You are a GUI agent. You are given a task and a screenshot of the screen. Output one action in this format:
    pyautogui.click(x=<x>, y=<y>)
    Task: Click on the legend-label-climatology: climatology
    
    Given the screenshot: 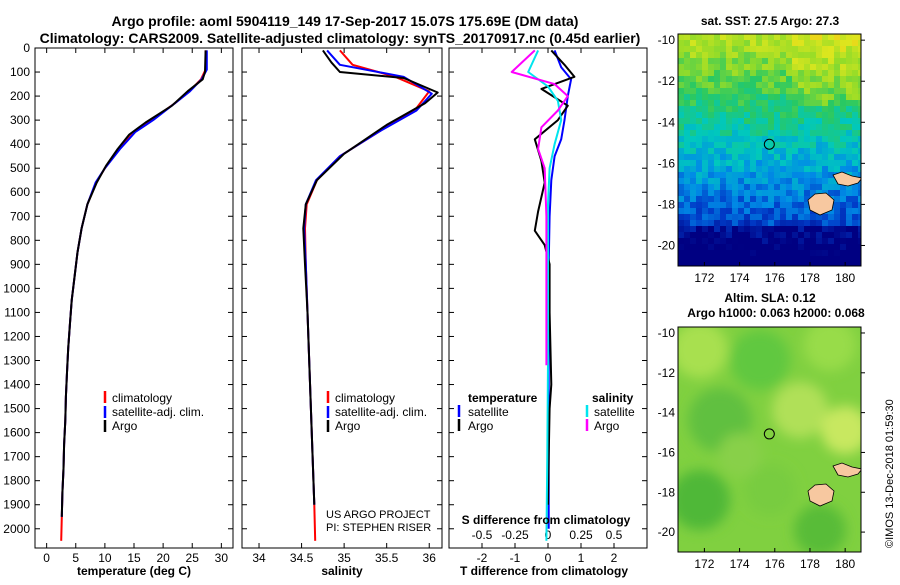 What is the action you would take?
    pyautogui.click(x=142, y=398)
    